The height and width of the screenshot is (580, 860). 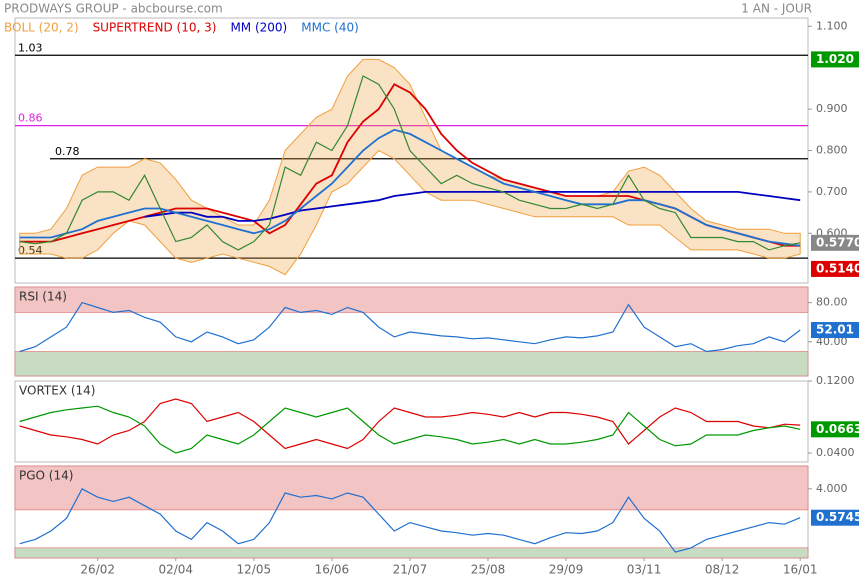 I want to click on value-box-label: 1.020, so click(x=835, y=59).